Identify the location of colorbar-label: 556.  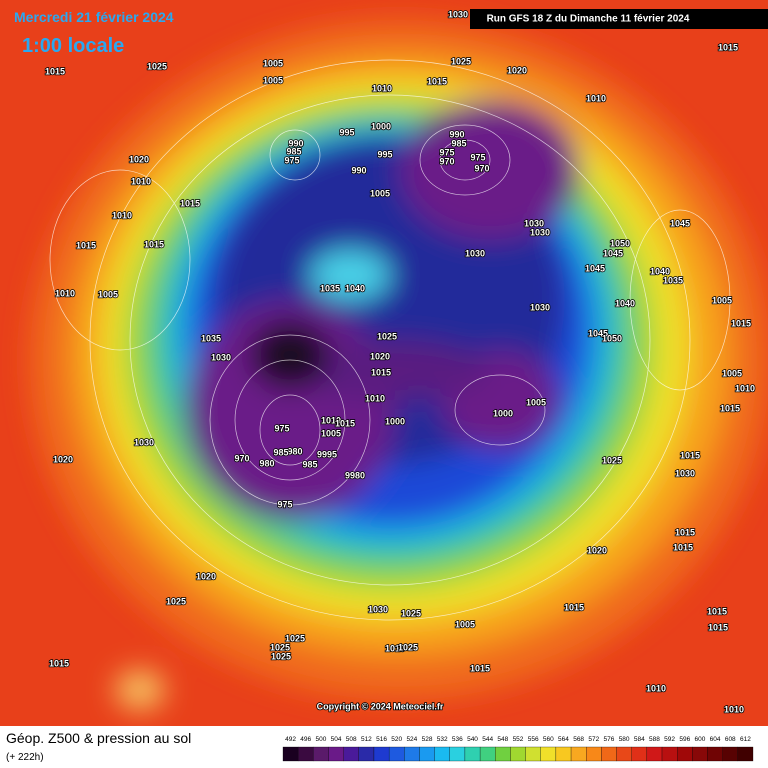
(533, 739).